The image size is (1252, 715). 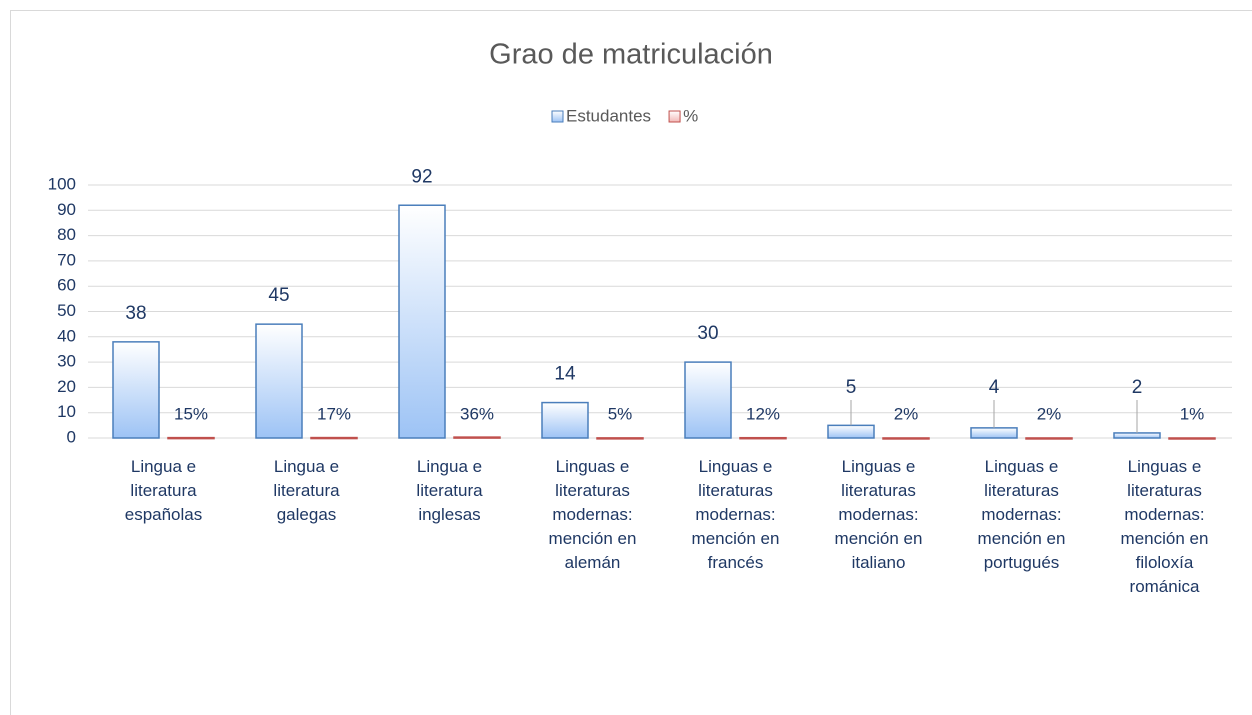 I want to click on value-label: 30, so click(x=707, y=333).